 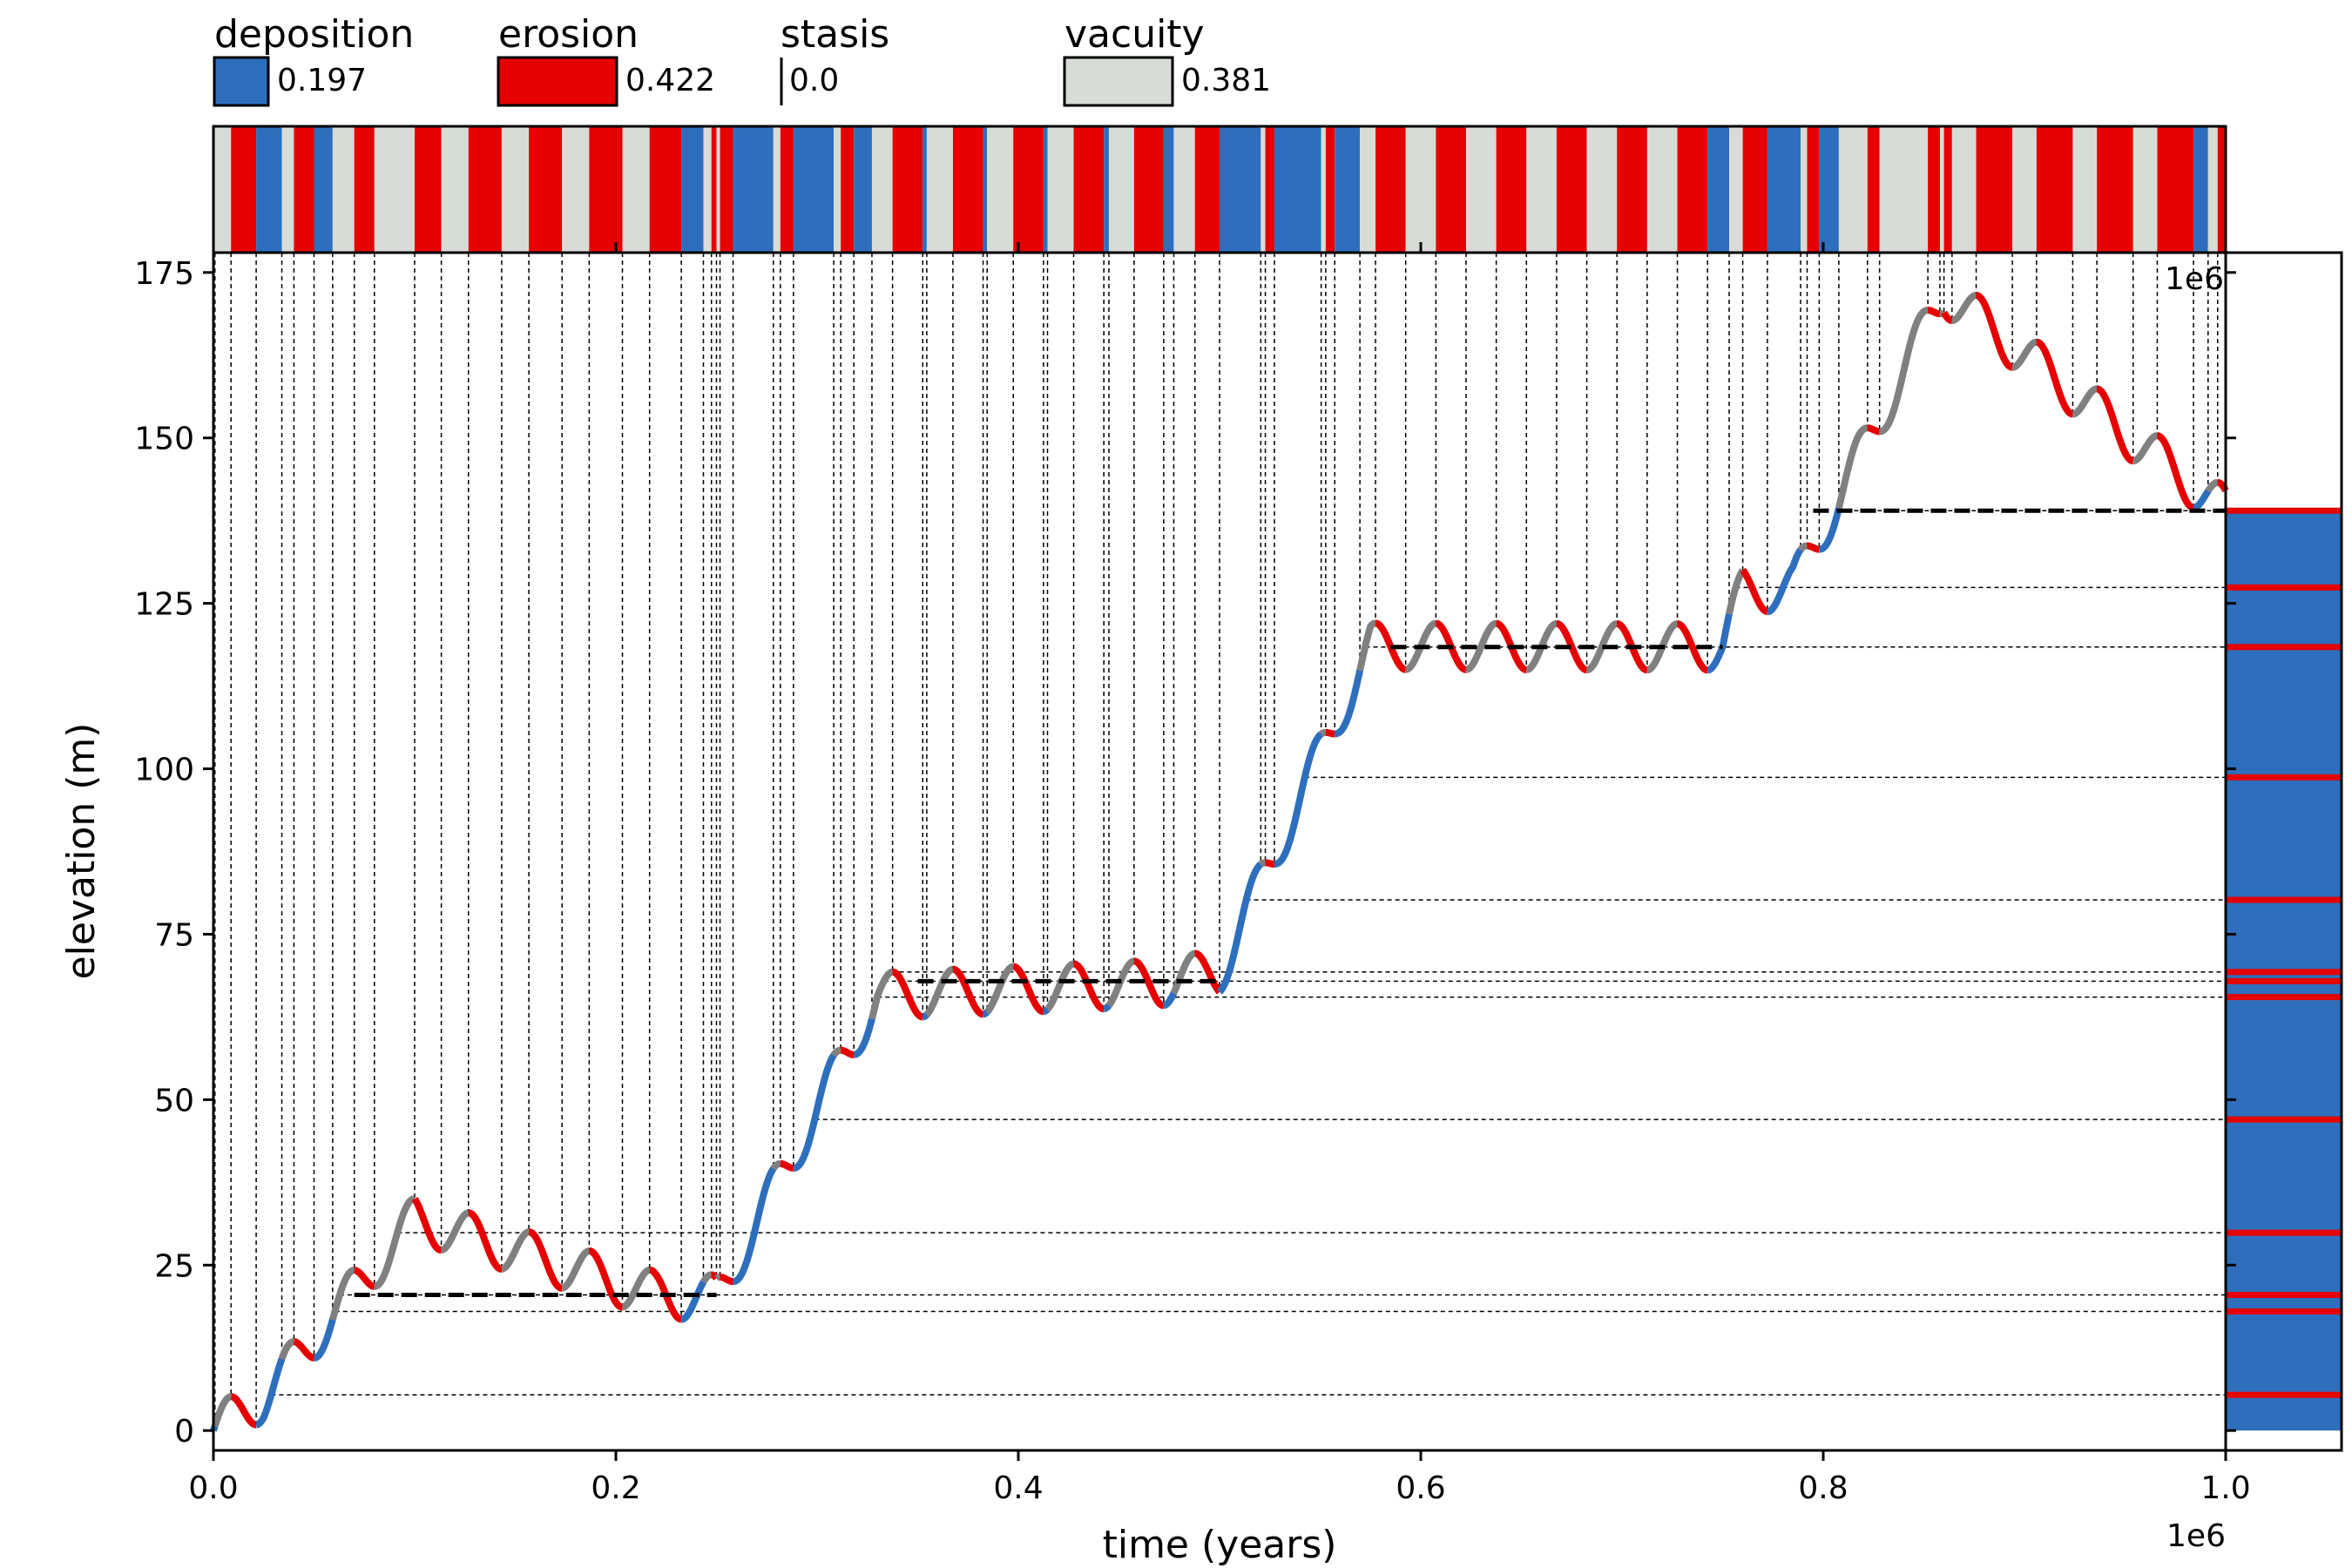 I want to click on y-tick-label: 0, so click(x=184, y=1432).